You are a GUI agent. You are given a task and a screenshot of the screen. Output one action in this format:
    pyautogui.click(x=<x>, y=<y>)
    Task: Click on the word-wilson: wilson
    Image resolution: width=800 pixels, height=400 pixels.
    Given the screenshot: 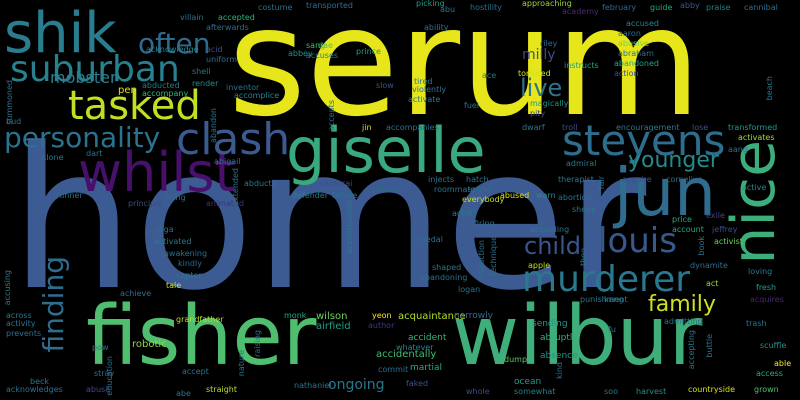 What is the action you would take?
    pyautogui.click(x=332, y=316)
    